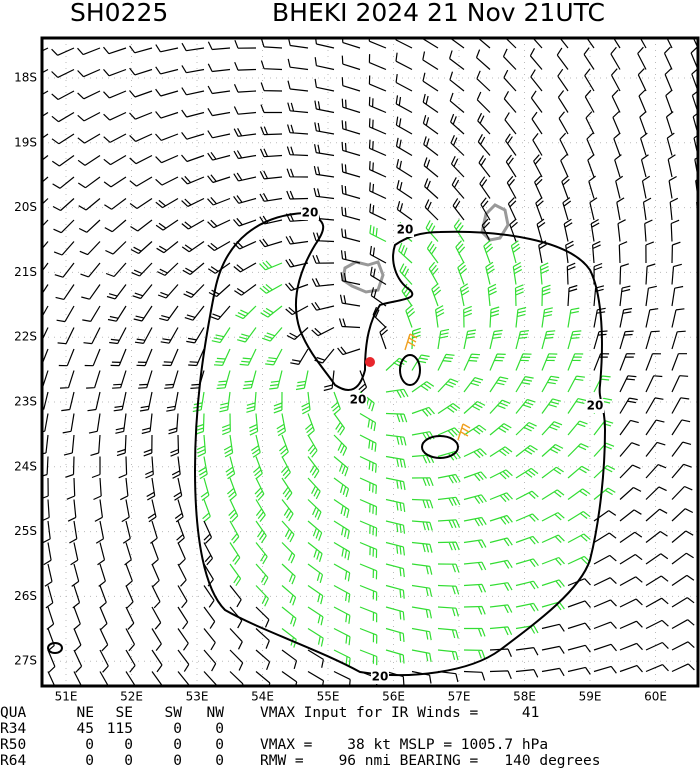 The height and width of the screenshot is (772, 700). Describe the element at coordinates (430, 761) in the screenshot. I see `info-line: RMW = 96 nmi BEARING = 140 degrees` at that location.